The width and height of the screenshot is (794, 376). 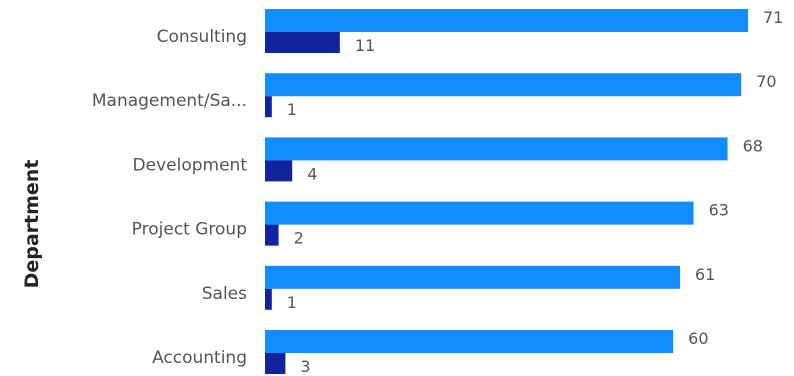 I want to click on data-label: 11, so click(x=365, y=45).